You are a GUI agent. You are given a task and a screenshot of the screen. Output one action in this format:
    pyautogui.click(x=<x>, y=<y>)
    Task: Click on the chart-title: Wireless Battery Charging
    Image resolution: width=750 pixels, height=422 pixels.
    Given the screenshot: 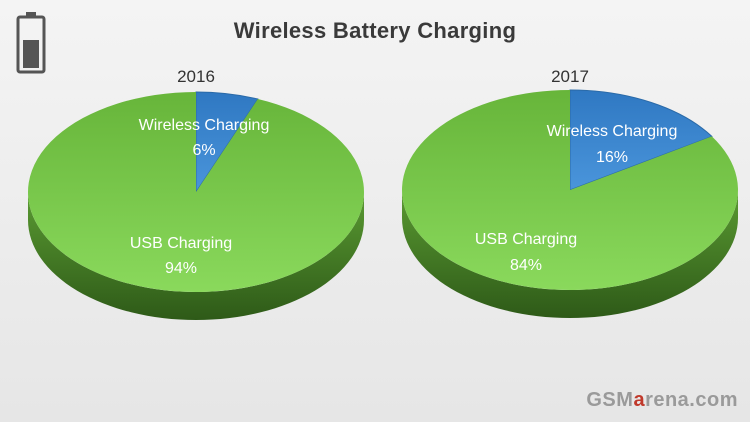 What is the action you would take?
    pyautogui.click(x=375, y=30)
    